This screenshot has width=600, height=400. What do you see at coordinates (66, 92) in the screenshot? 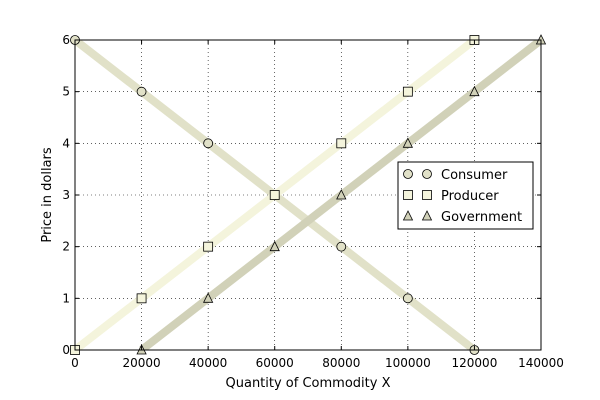
I see `y-tick-label: 5` at bounding box center [66, 92].